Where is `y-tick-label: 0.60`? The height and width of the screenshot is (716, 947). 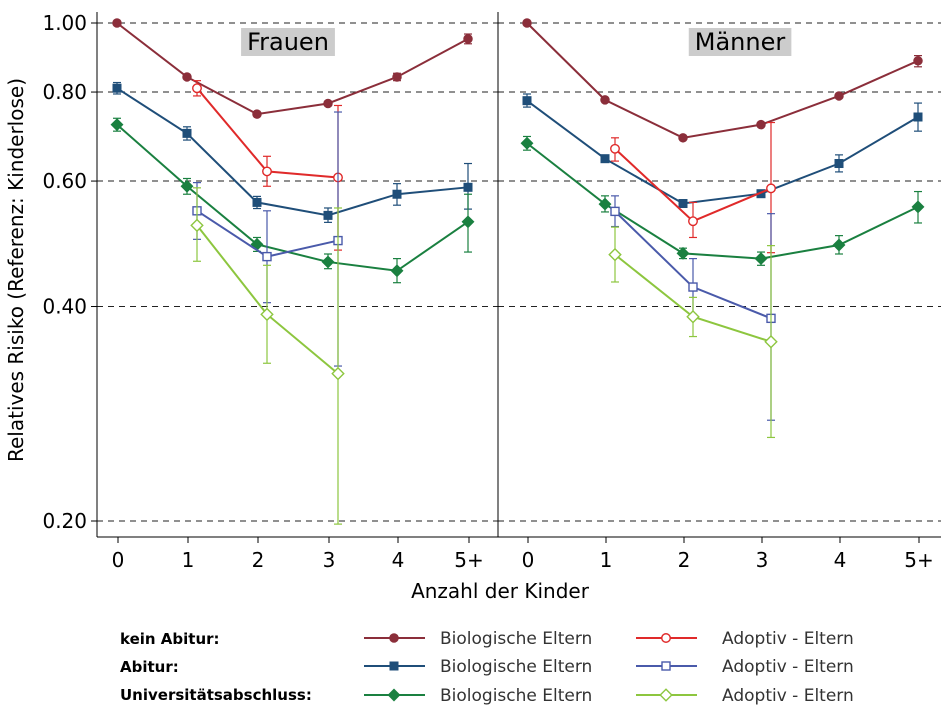 y-tick-label: 0.60 is located at coordinates (64, 181).